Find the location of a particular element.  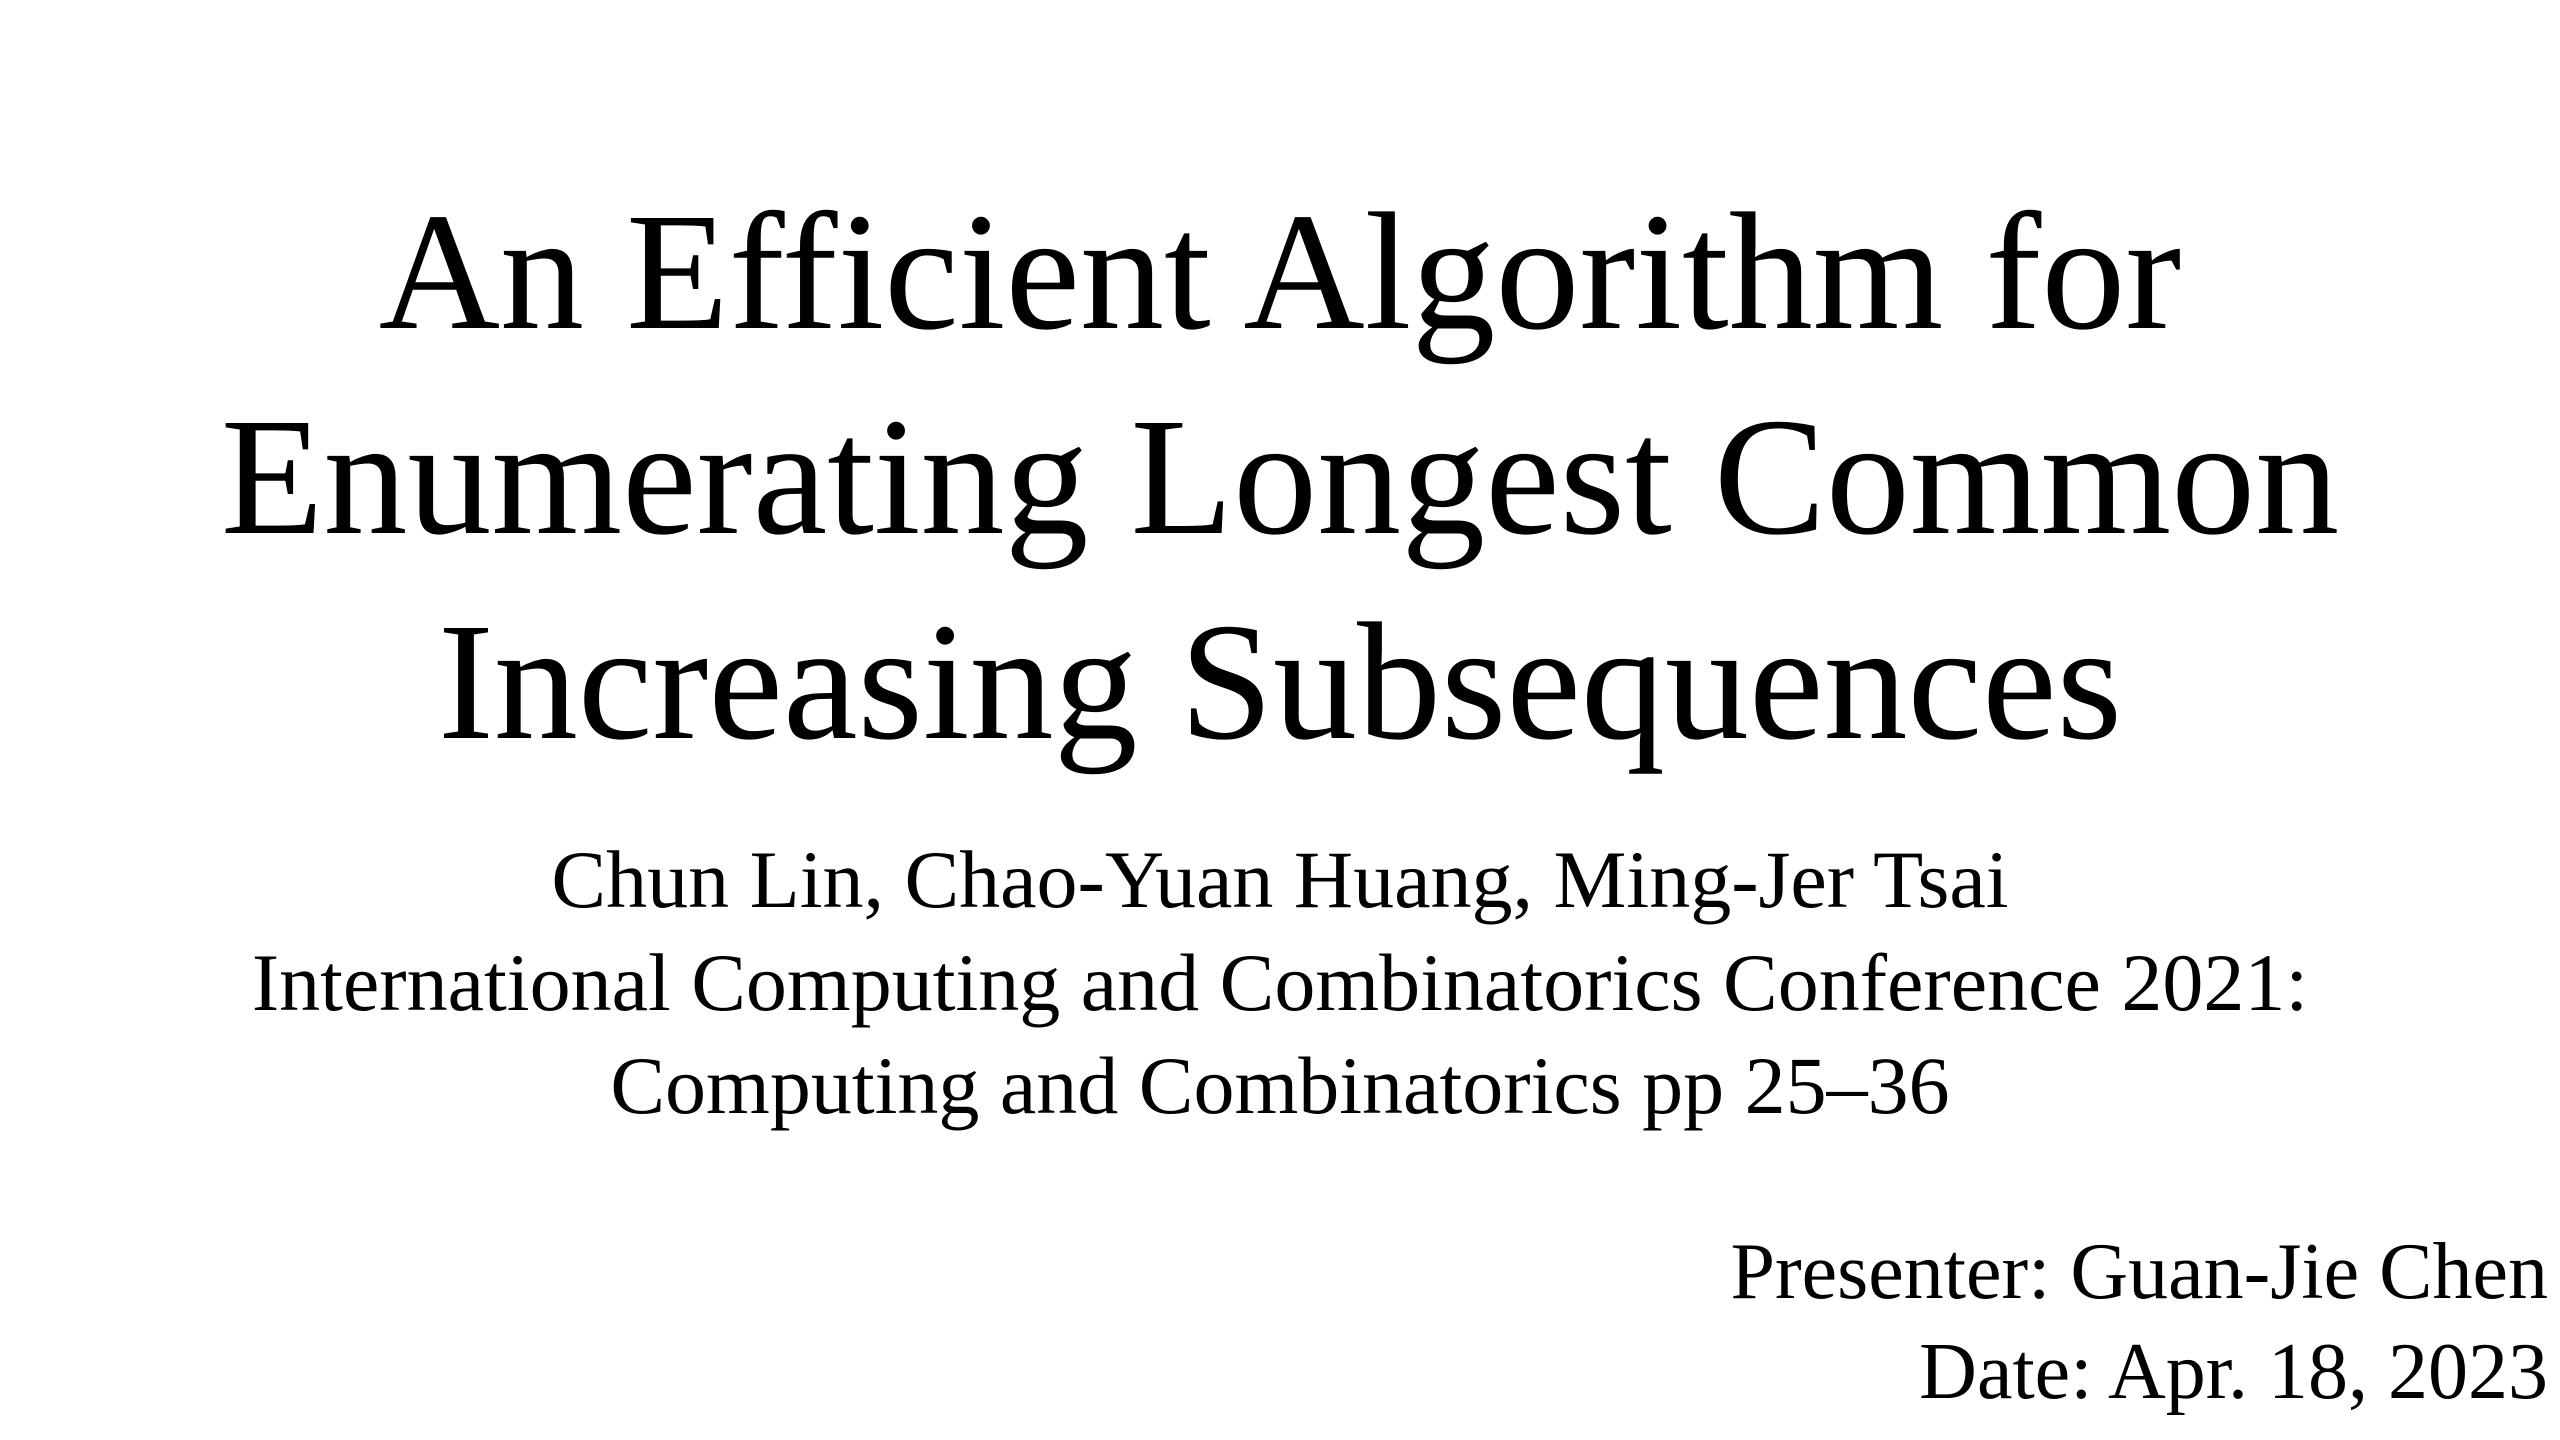

date-line: Date: Apr. 18, 2023 is located at coordinates (2233, 1372).